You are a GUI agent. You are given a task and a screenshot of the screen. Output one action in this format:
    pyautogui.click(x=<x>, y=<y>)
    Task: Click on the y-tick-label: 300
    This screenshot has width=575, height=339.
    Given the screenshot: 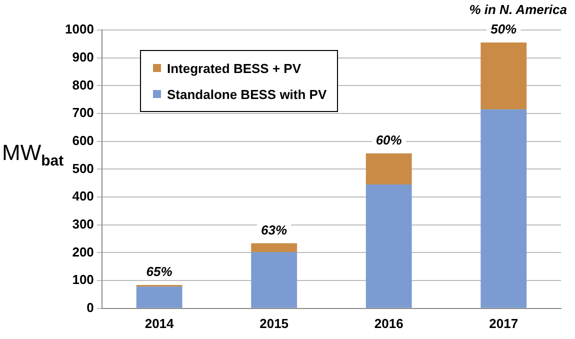 What is the action you would take?
    pyautogui.click(x=83, y=224)
    